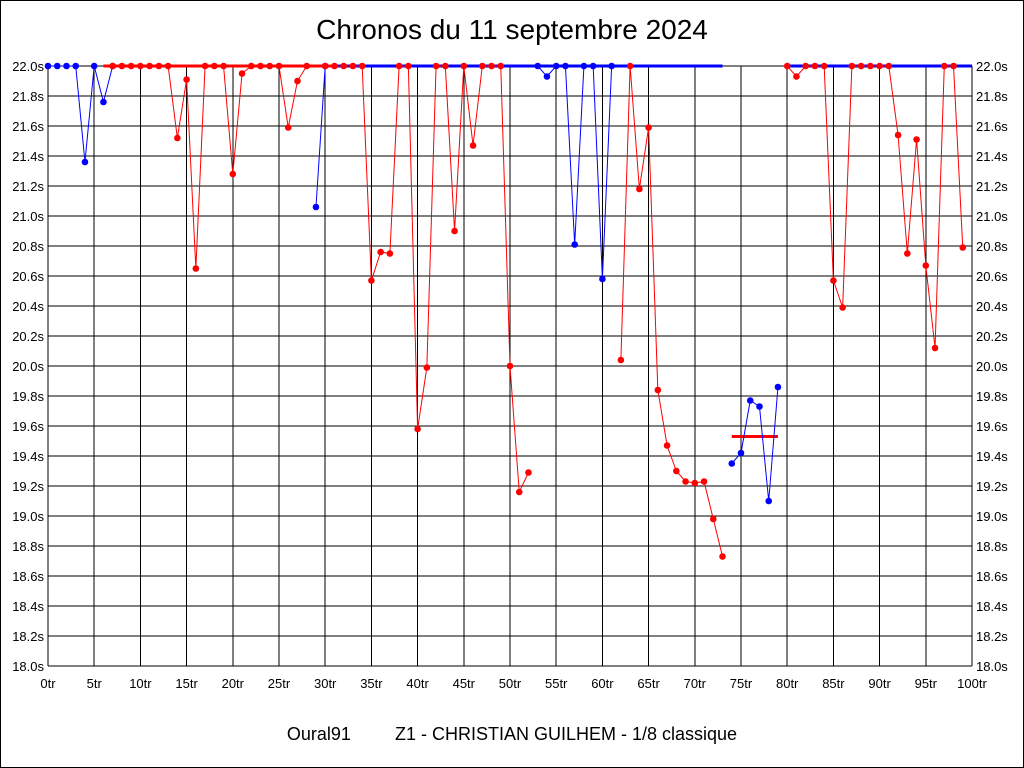 The width and height of the screenshot is (1024, 768). Describe the element at coordinates (28, 96) in the screenshot. I see `y-tick-label-left: 21.8s` at that location.